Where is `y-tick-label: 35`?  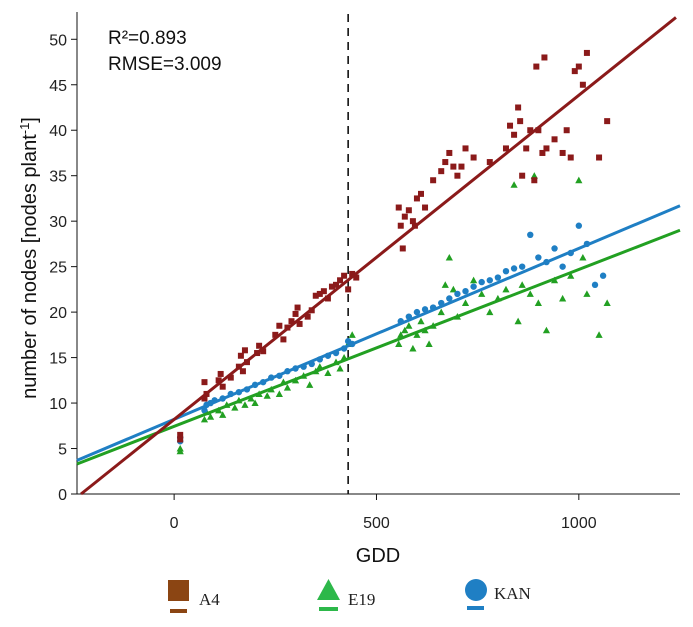 y-tick-label: 35 is located at coordinates (58, 177).